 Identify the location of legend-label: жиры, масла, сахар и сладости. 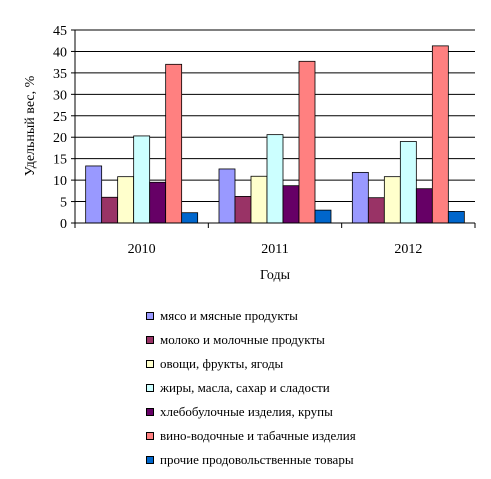
(245, 387).